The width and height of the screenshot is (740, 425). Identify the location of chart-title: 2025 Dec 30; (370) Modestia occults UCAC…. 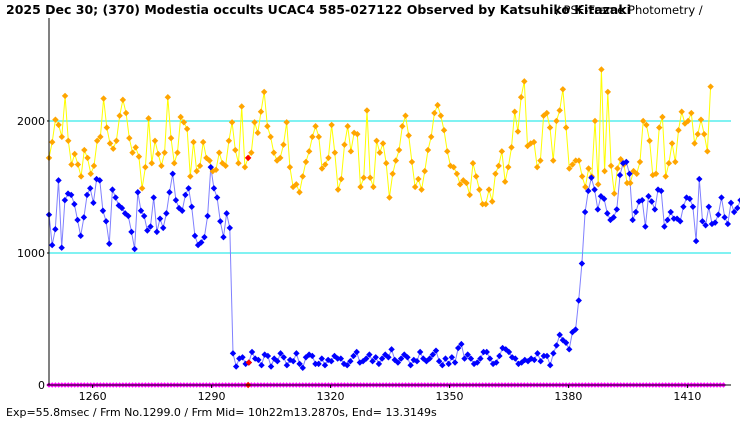
(318, 9).